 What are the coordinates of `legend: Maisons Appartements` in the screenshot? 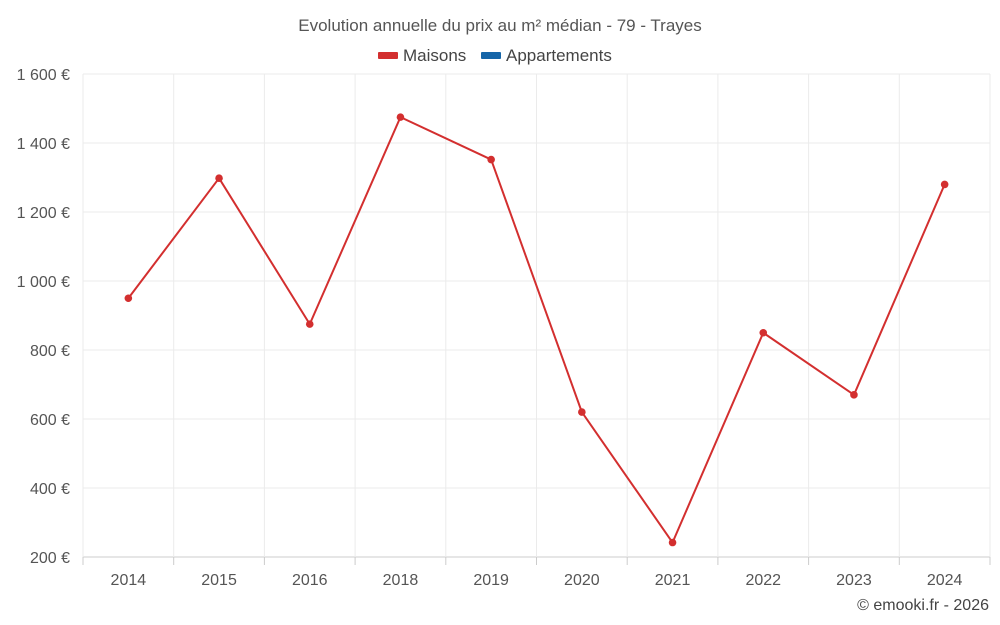 It's located at (495, 55).